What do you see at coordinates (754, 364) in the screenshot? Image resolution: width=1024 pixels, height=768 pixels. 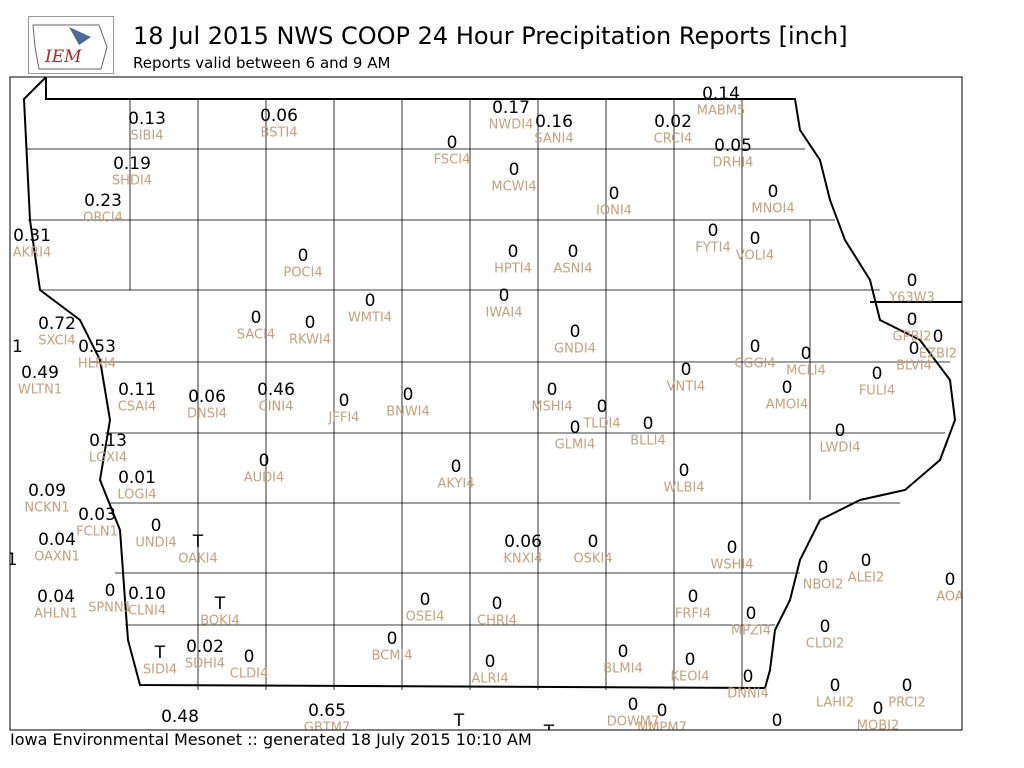 I see `station-id: CGGI4` at bounding box center [754, 364].